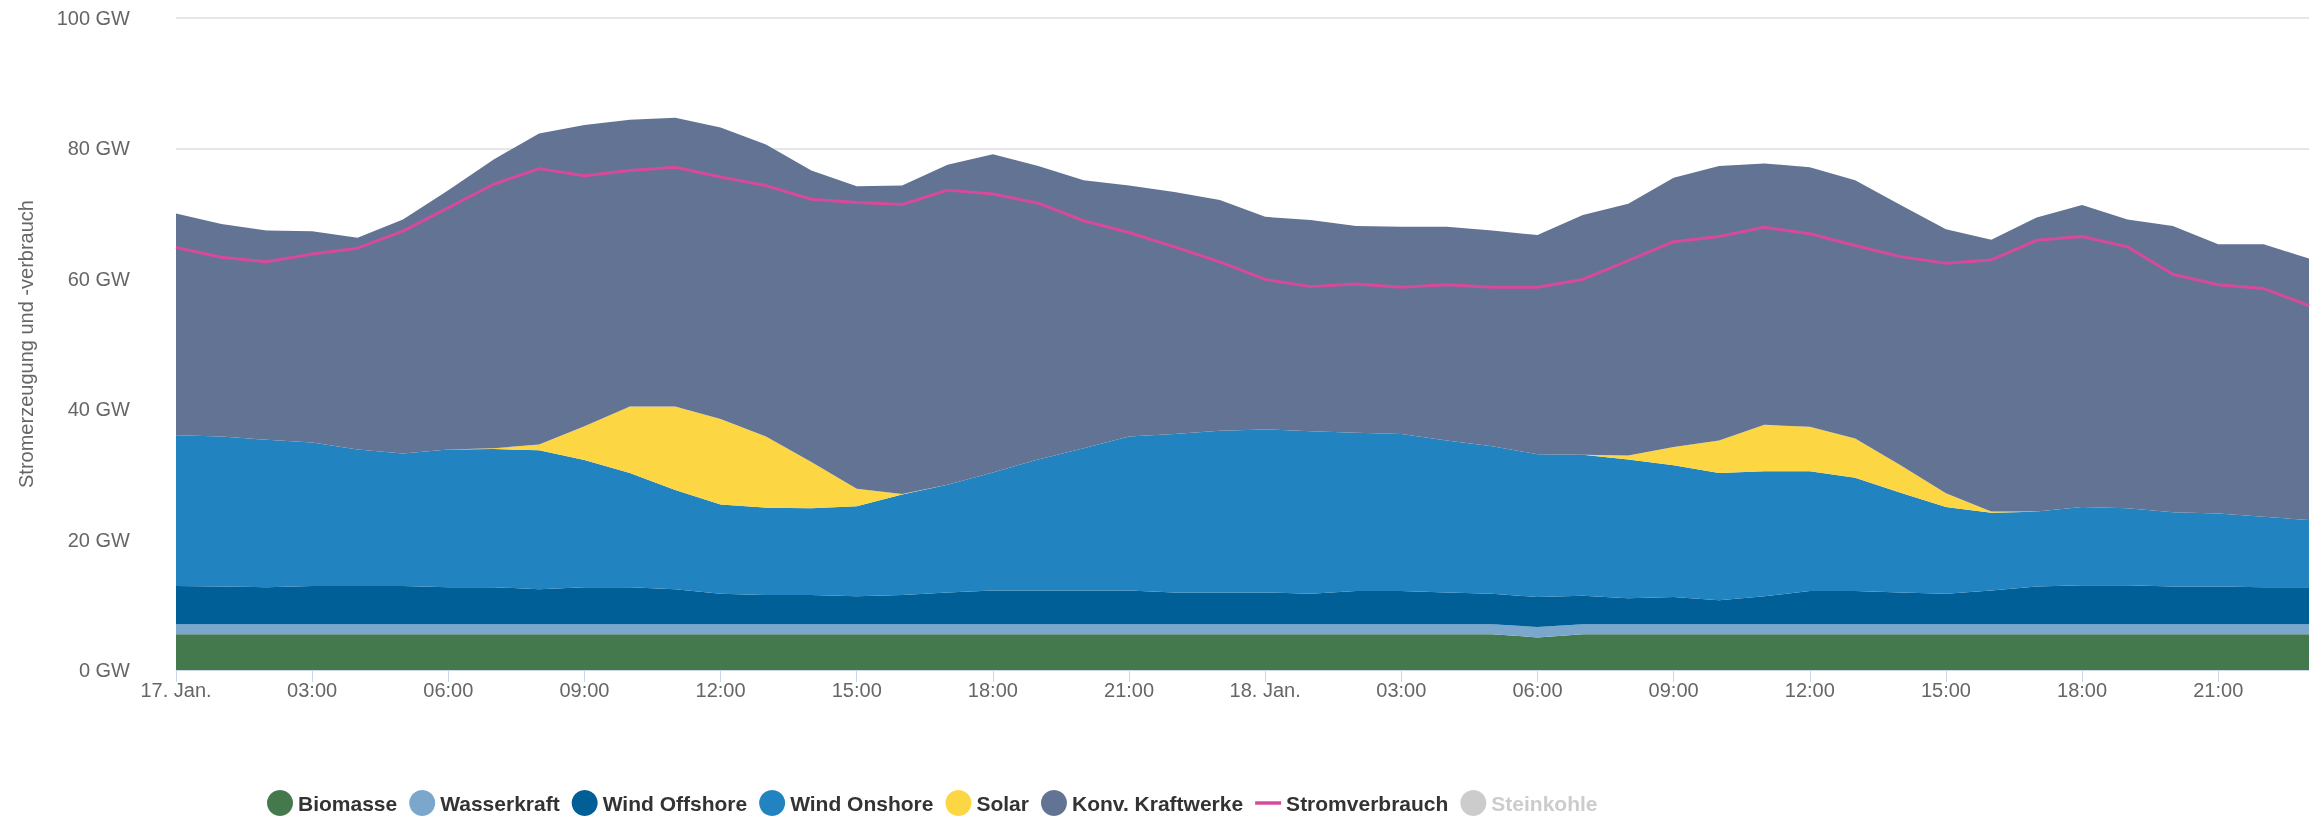 This screenshot has height=823, width=2323. Describe the element at coordinates (500, 803) in the screenshot. I see `legend-label: Wasserkraft` at that location.